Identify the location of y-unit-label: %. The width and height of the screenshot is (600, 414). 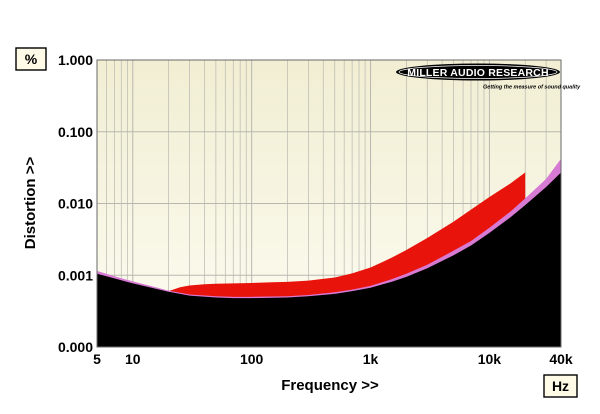
(31, 59).